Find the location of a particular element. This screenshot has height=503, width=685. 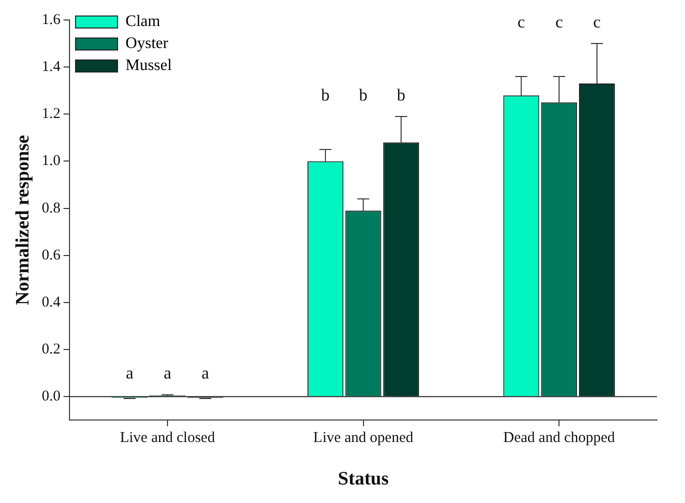

x-tick-label: Live and opened is located at coordinates (363, 438).